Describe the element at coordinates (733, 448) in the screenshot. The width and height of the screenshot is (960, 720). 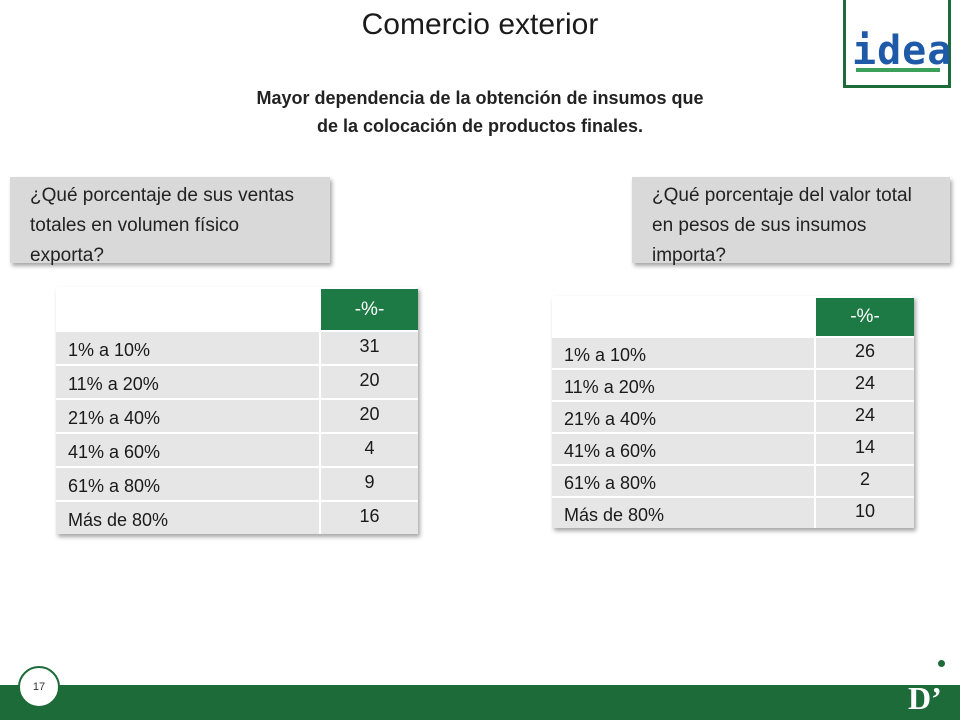
I see `table-row: 41% a 60% 14` at that location.